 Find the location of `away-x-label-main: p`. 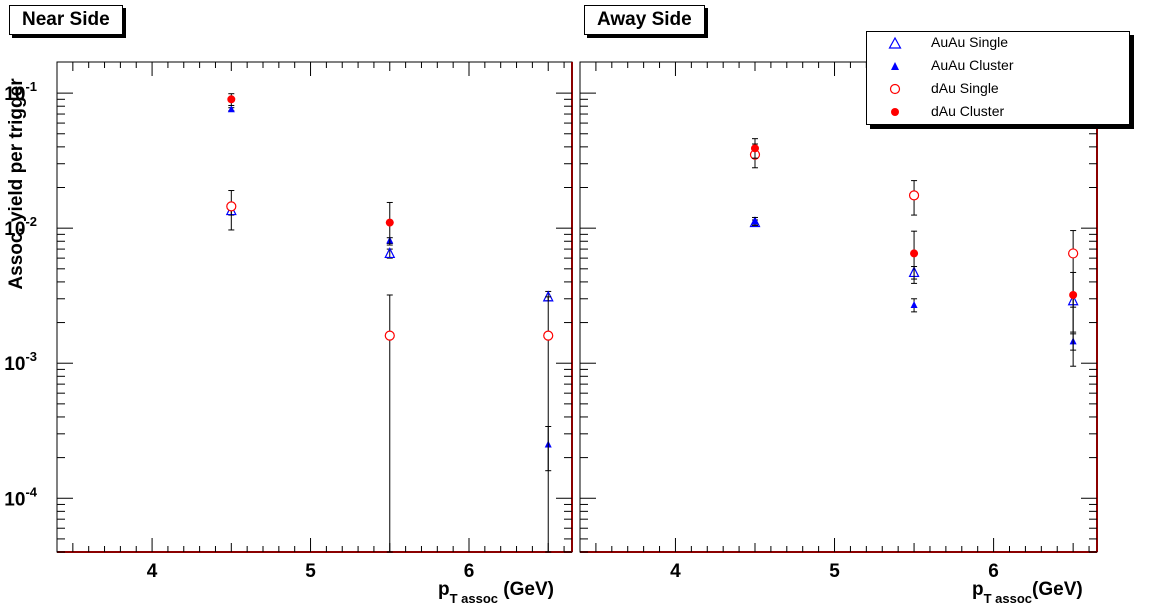

away-x-label-main: p is located at coordinates (978, 589).